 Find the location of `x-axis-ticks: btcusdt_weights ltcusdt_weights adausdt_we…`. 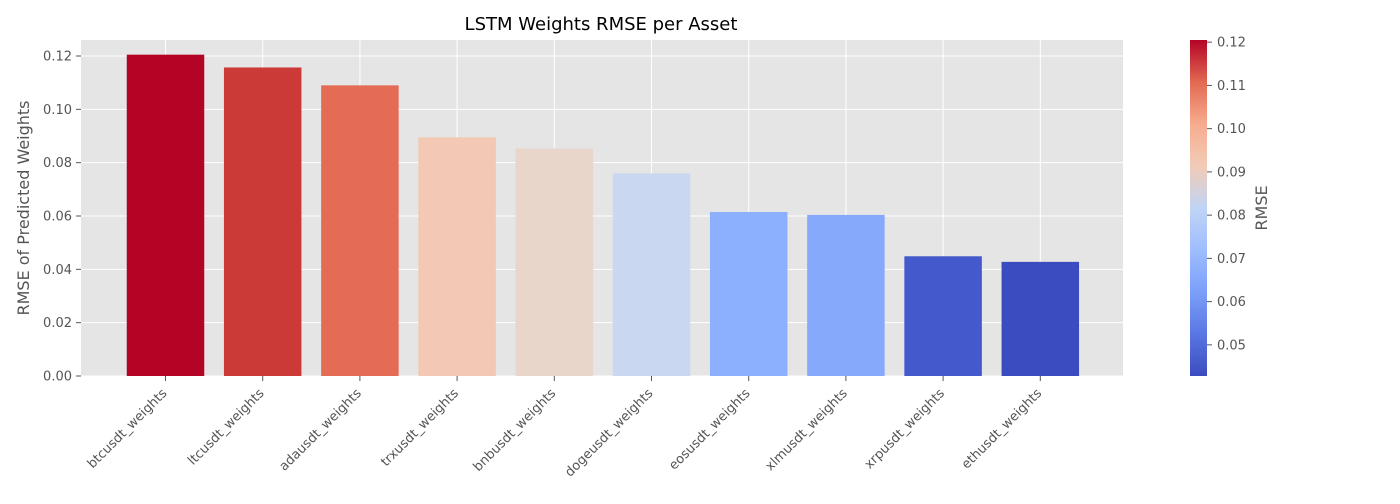

x-axis-ticks: btcusdt_weights ltcusdt_weights adausdt_we… is located at coordinates (565, 428).